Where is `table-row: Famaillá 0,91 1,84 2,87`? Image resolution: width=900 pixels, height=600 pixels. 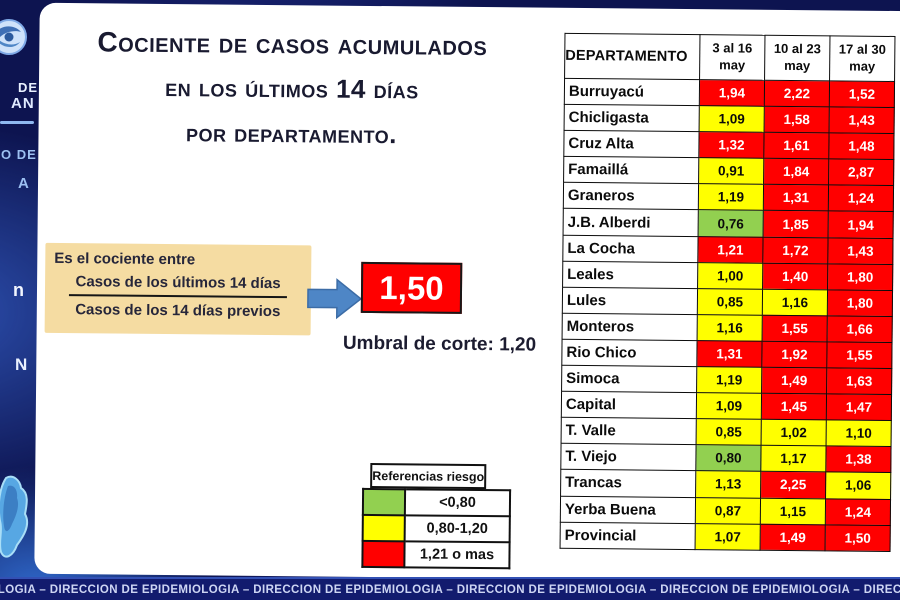
table-row: Famaillá 0,91 1,84 2,87 is located at coordinates (728, 171).